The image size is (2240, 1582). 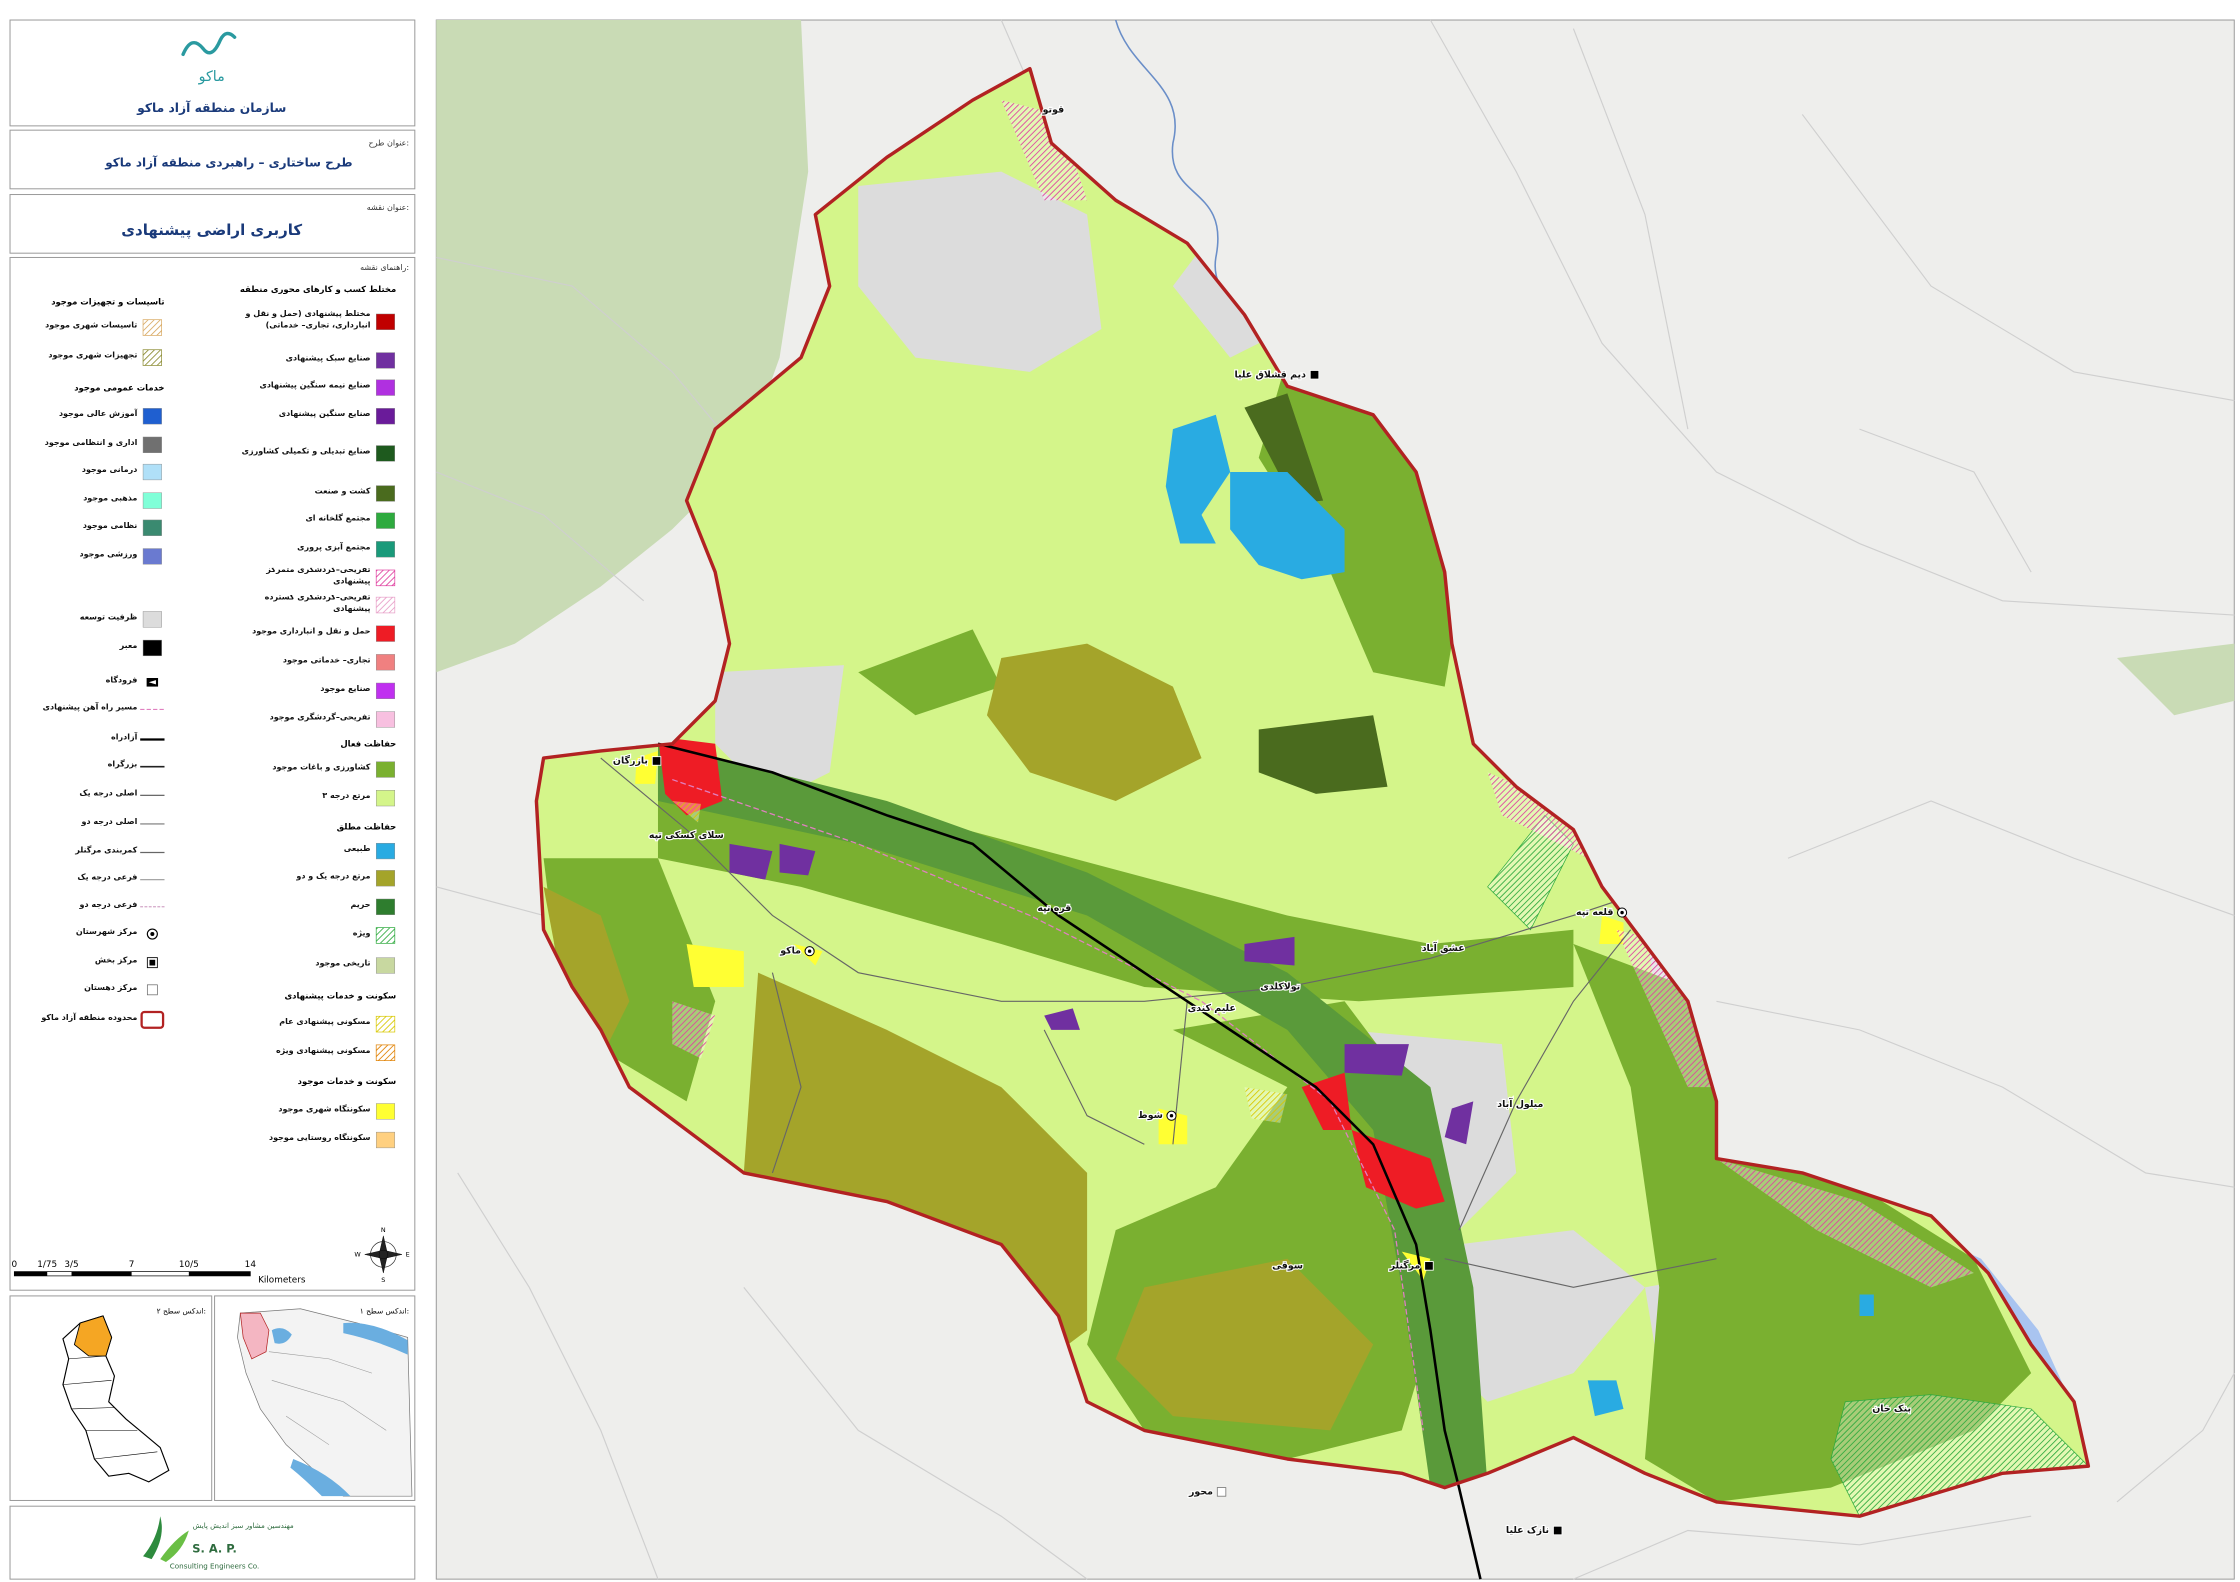 I want to click on legend-label: اصلی درجه یک, so click(x=108, y=794).